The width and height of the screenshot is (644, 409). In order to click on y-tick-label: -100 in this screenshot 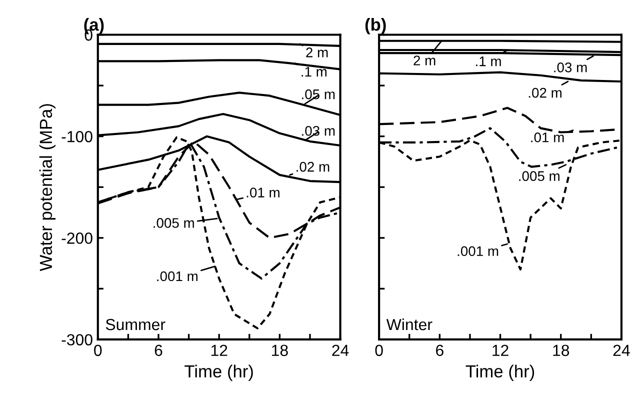, I will do `click(77, 136)`.